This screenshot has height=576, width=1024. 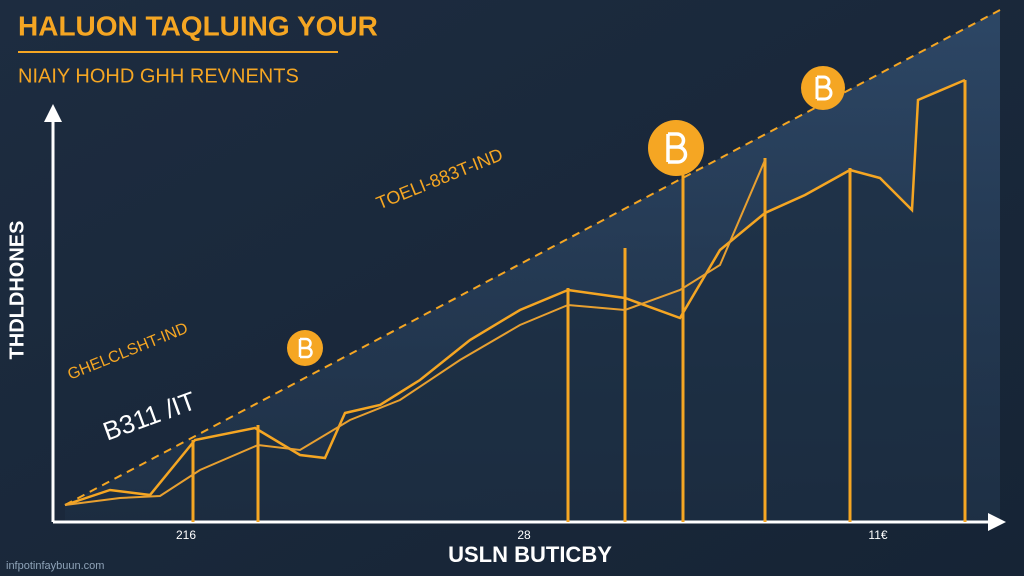 I want to click on x-tick-label: 28, so click(x=524, y=535).